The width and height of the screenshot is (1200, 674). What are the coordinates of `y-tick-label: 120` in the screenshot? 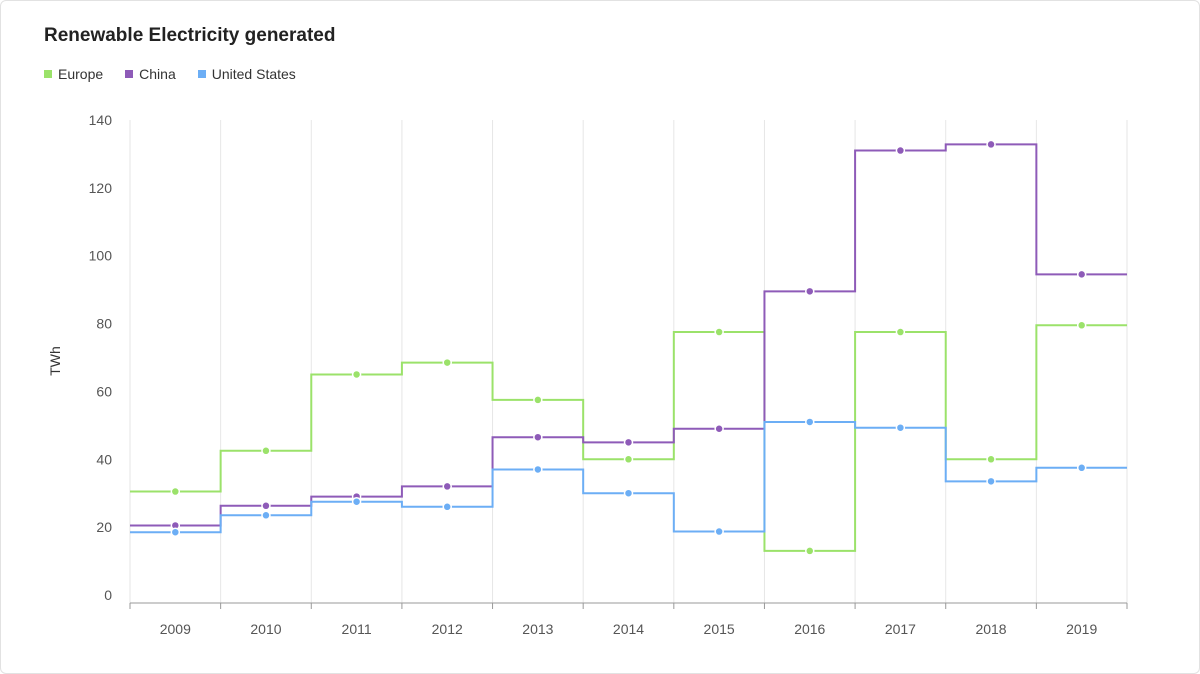 It's located at (101, 188).